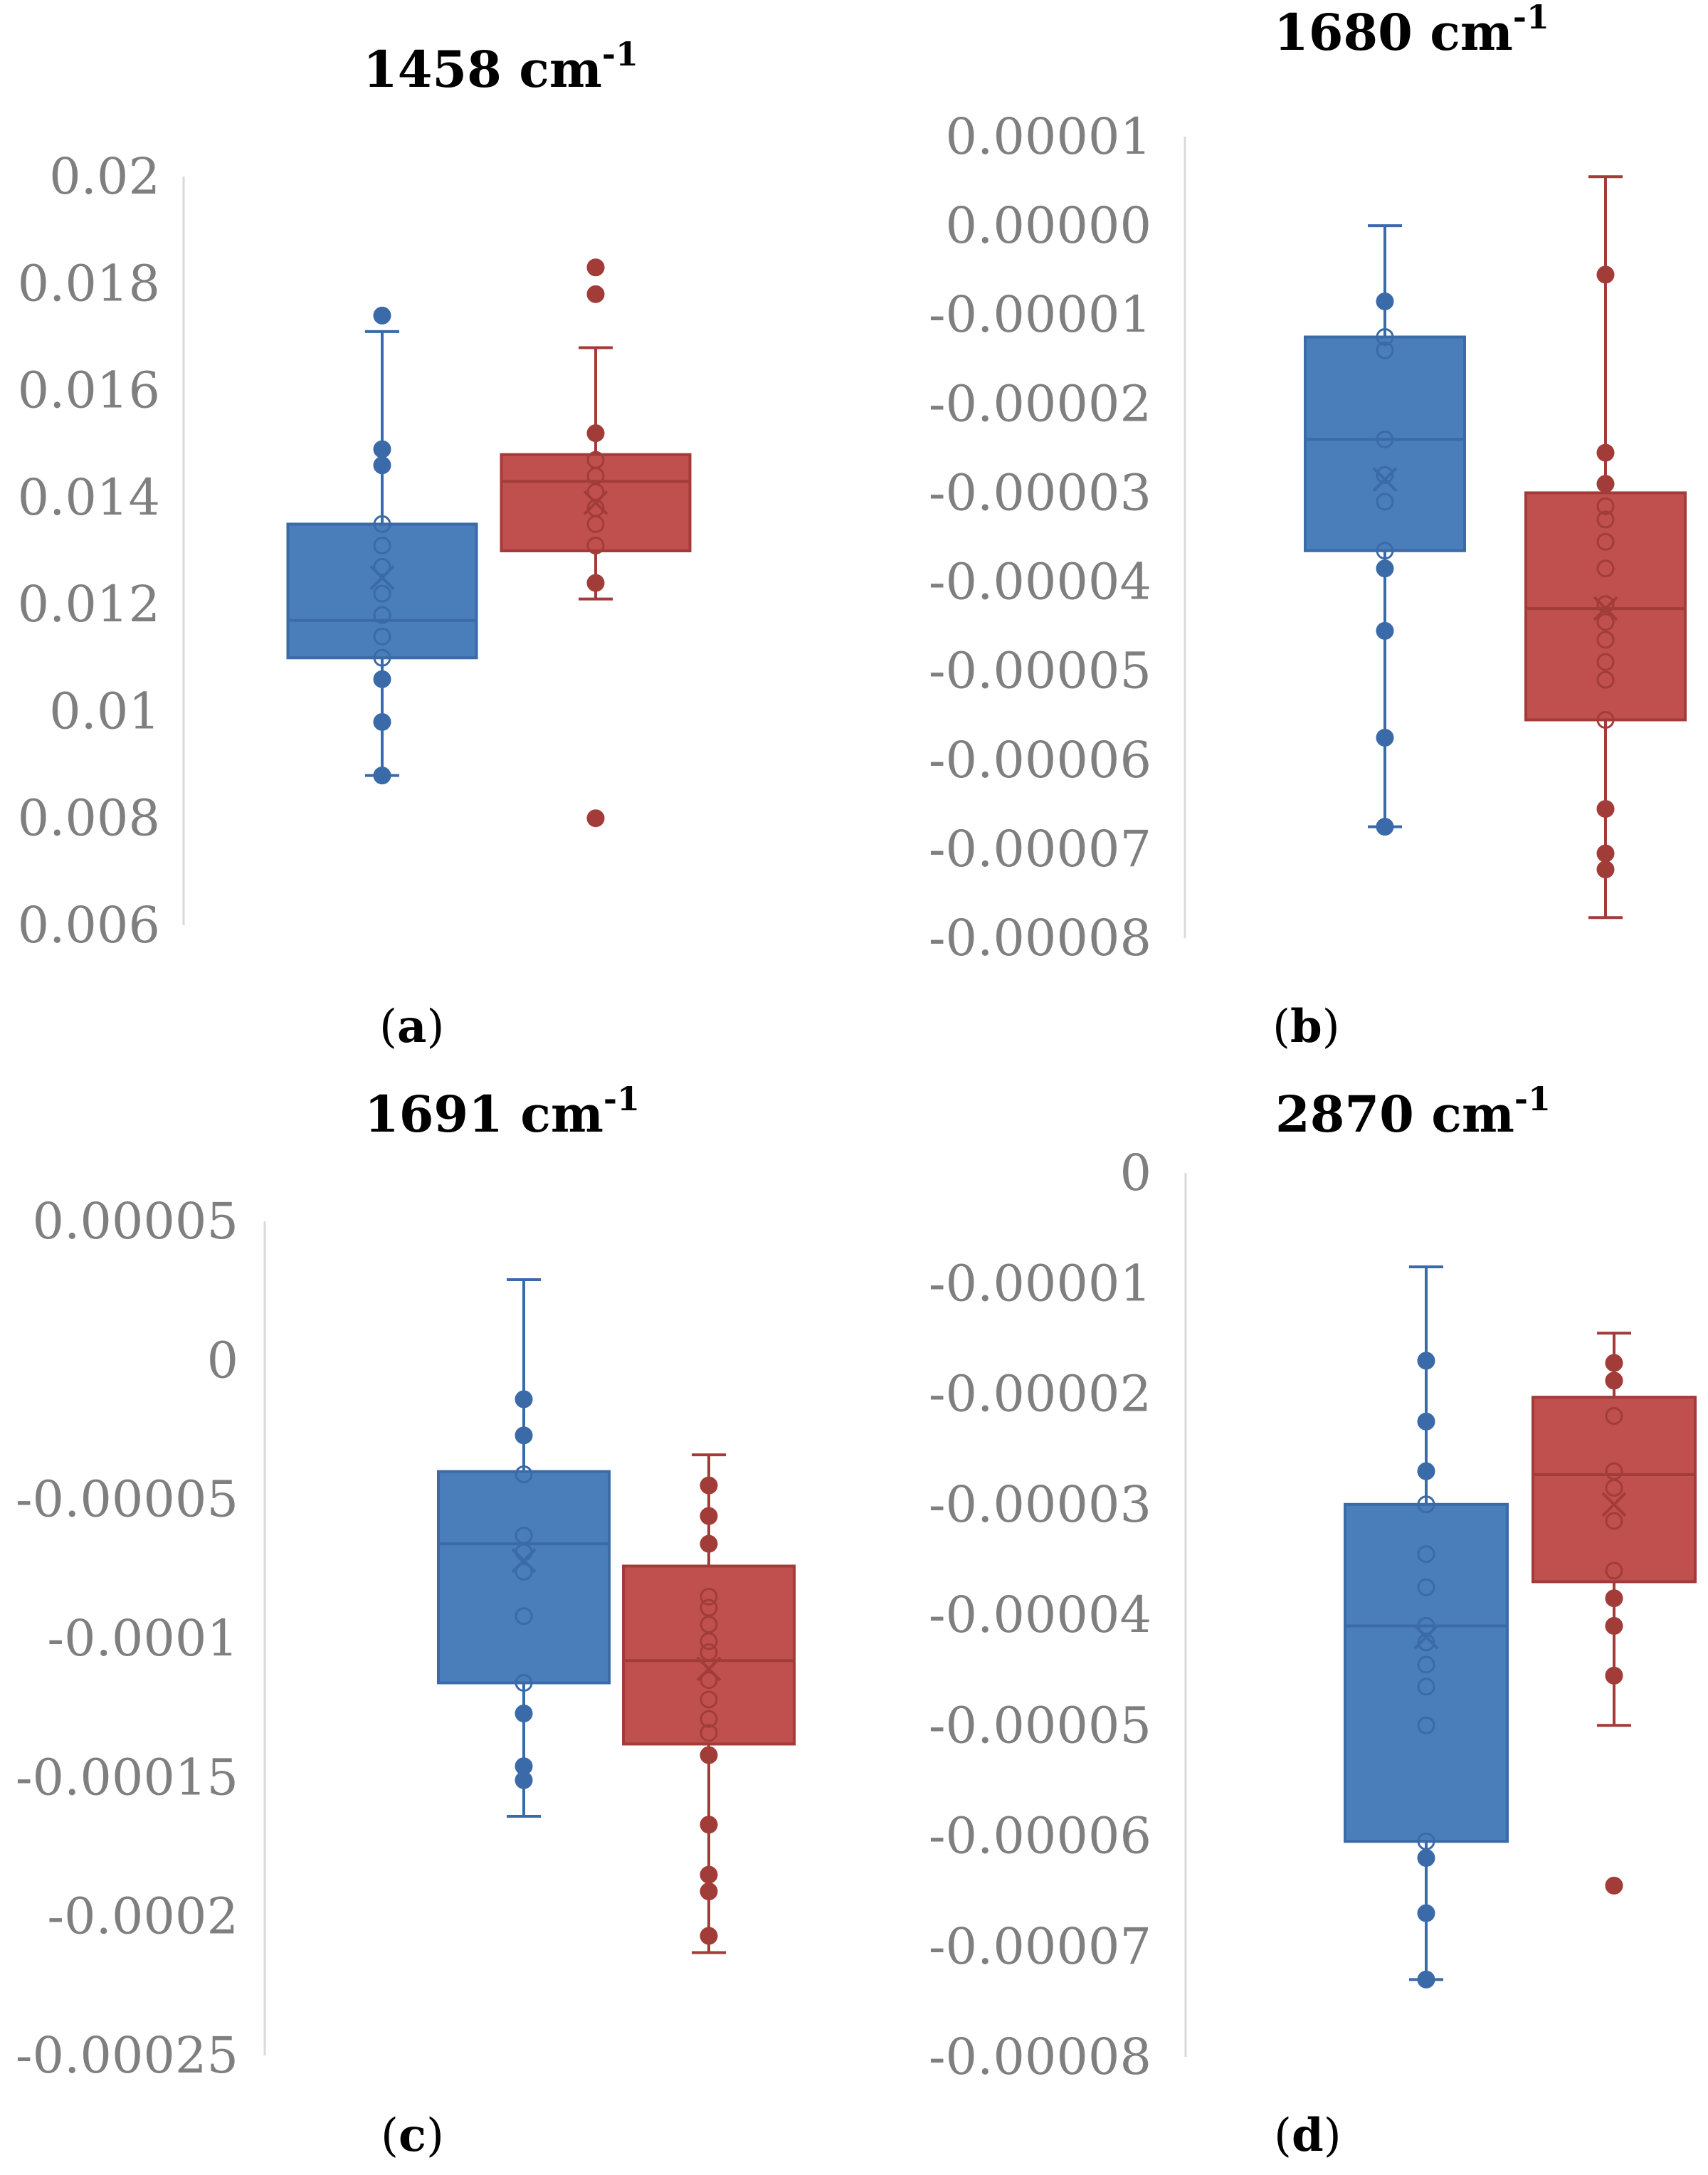 This screenshot has height=2175, width=1708. I want to click on y-tick-label: 0.00005, so click(135, 1221).